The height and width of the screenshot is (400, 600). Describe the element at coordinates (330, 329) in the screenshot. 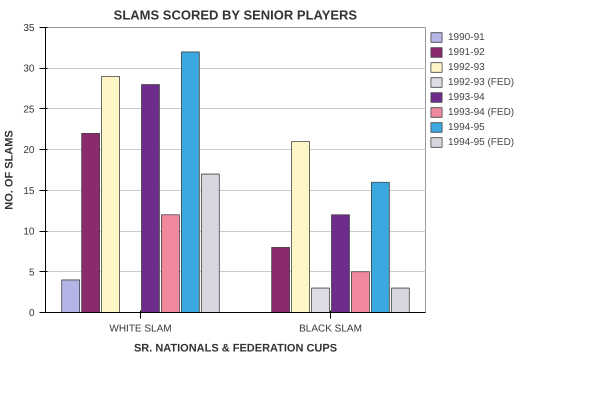

I see `x-tick-label: BLACK SLAM` at that location.